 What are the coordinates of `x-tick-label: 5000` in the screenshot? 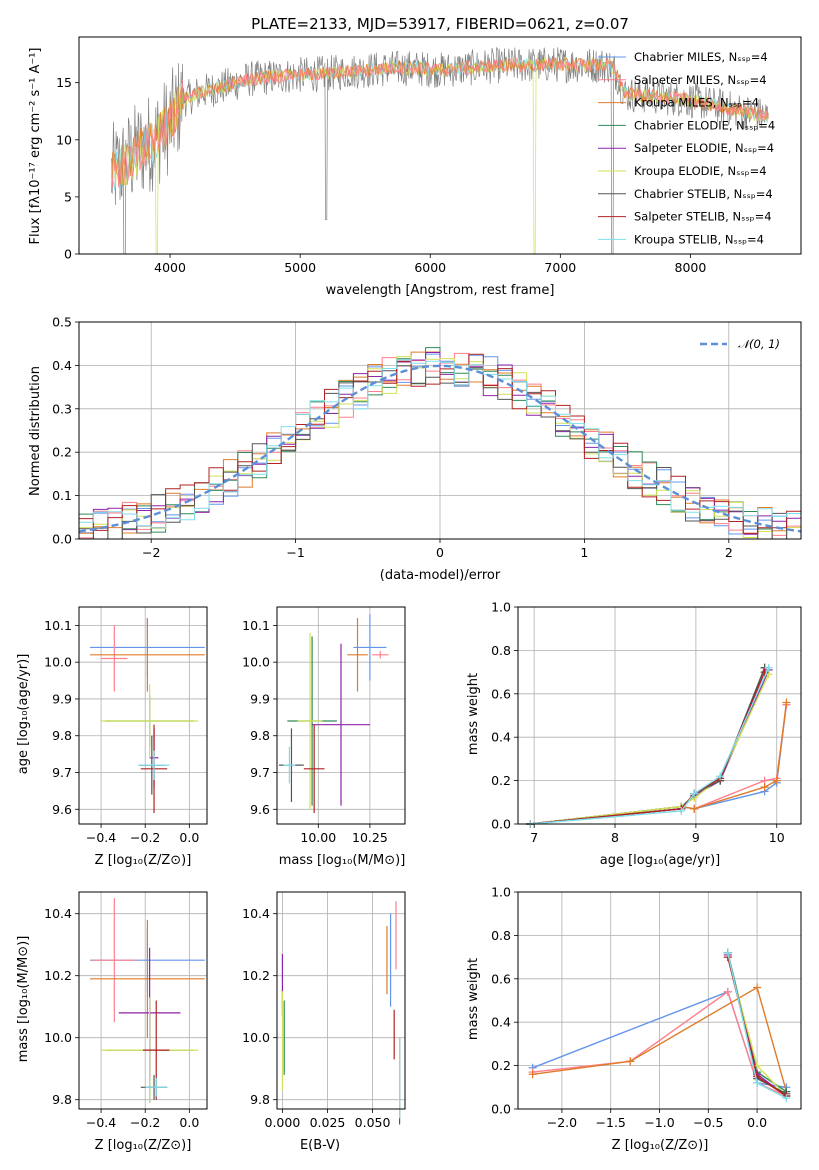 It's located at (300, 267).